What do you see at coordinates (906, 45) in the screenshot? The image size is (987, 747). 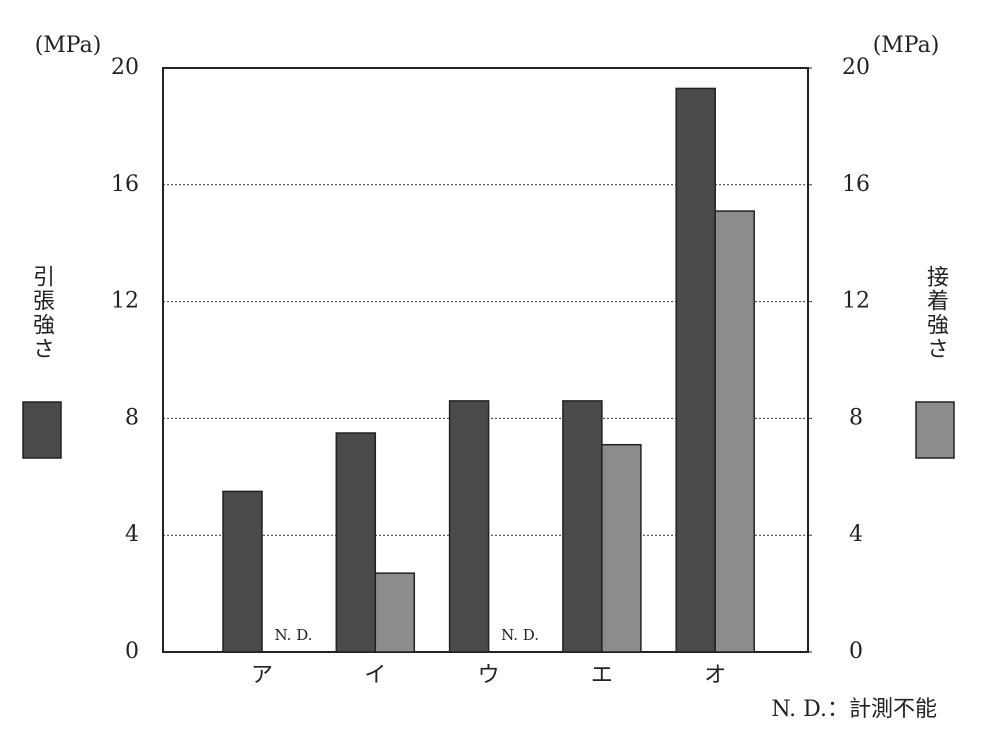 I see `y2-unit: (MPa)` at bounding box center [906, 45].